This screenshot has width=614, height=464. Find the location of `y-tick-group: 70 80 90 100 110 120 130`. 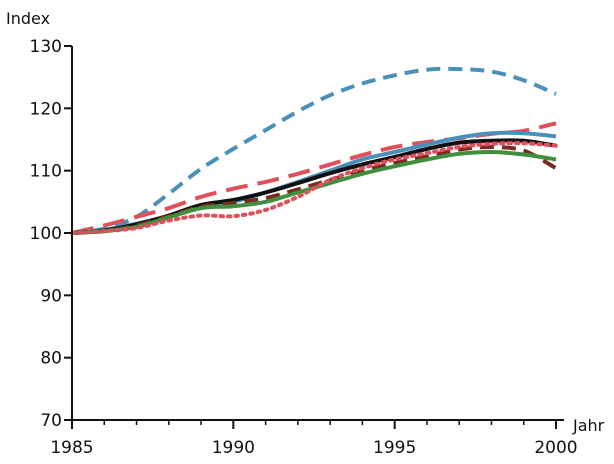

y-tick-group: 70 80 90 100 110 120 130 is located at coordinates (51, 234).